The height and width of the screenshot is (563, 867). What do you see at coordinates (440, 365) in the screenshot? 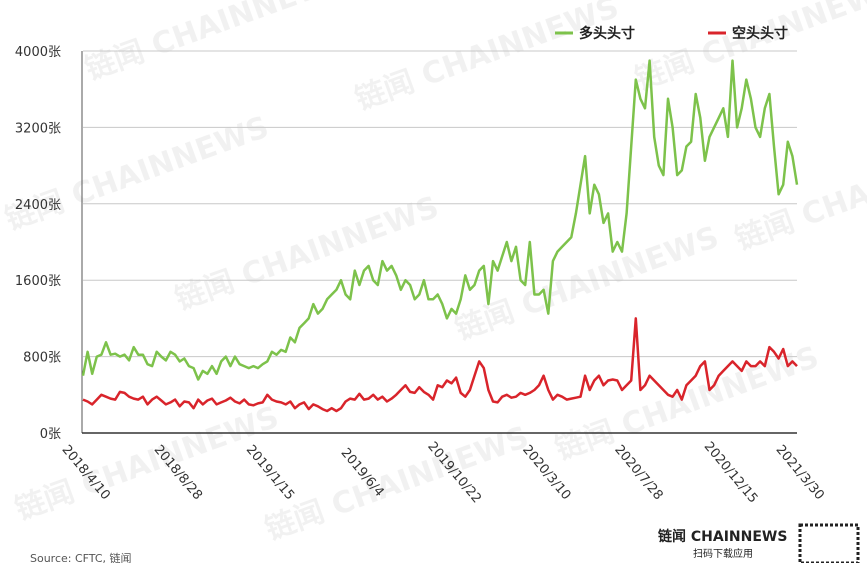
I see `series-line` at bounding box center [440, 365].